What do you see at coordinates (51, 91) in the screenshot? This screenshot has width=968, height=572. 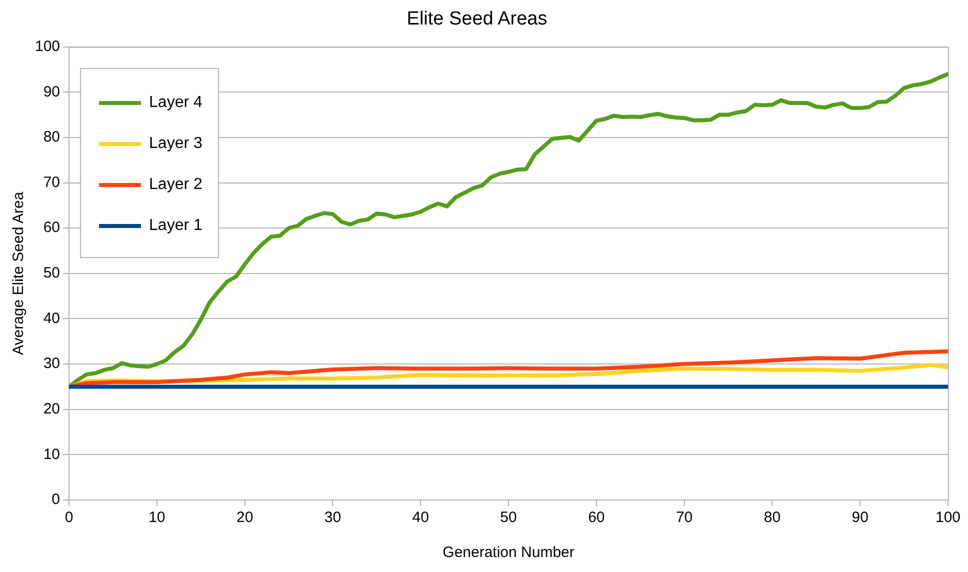 I see `y-tick-label: 90` at bounding box center [51, 91].